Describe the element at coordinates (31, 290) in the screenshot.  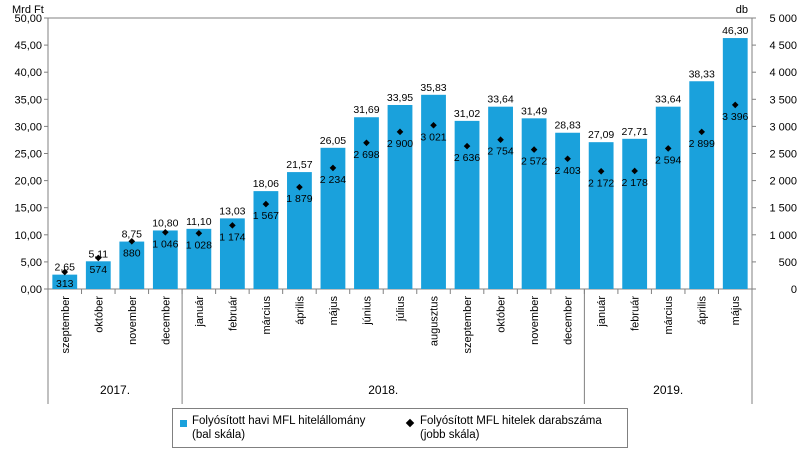
I see `left-tick-label: 0,00` at that location.